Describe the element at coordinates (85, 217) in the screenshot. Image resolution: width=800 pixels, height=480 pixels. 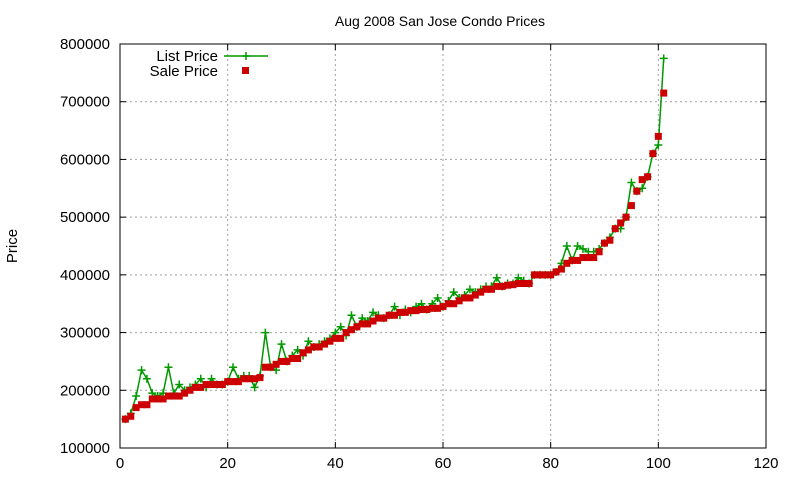
I see `y-tick-label: 500000` at that location.